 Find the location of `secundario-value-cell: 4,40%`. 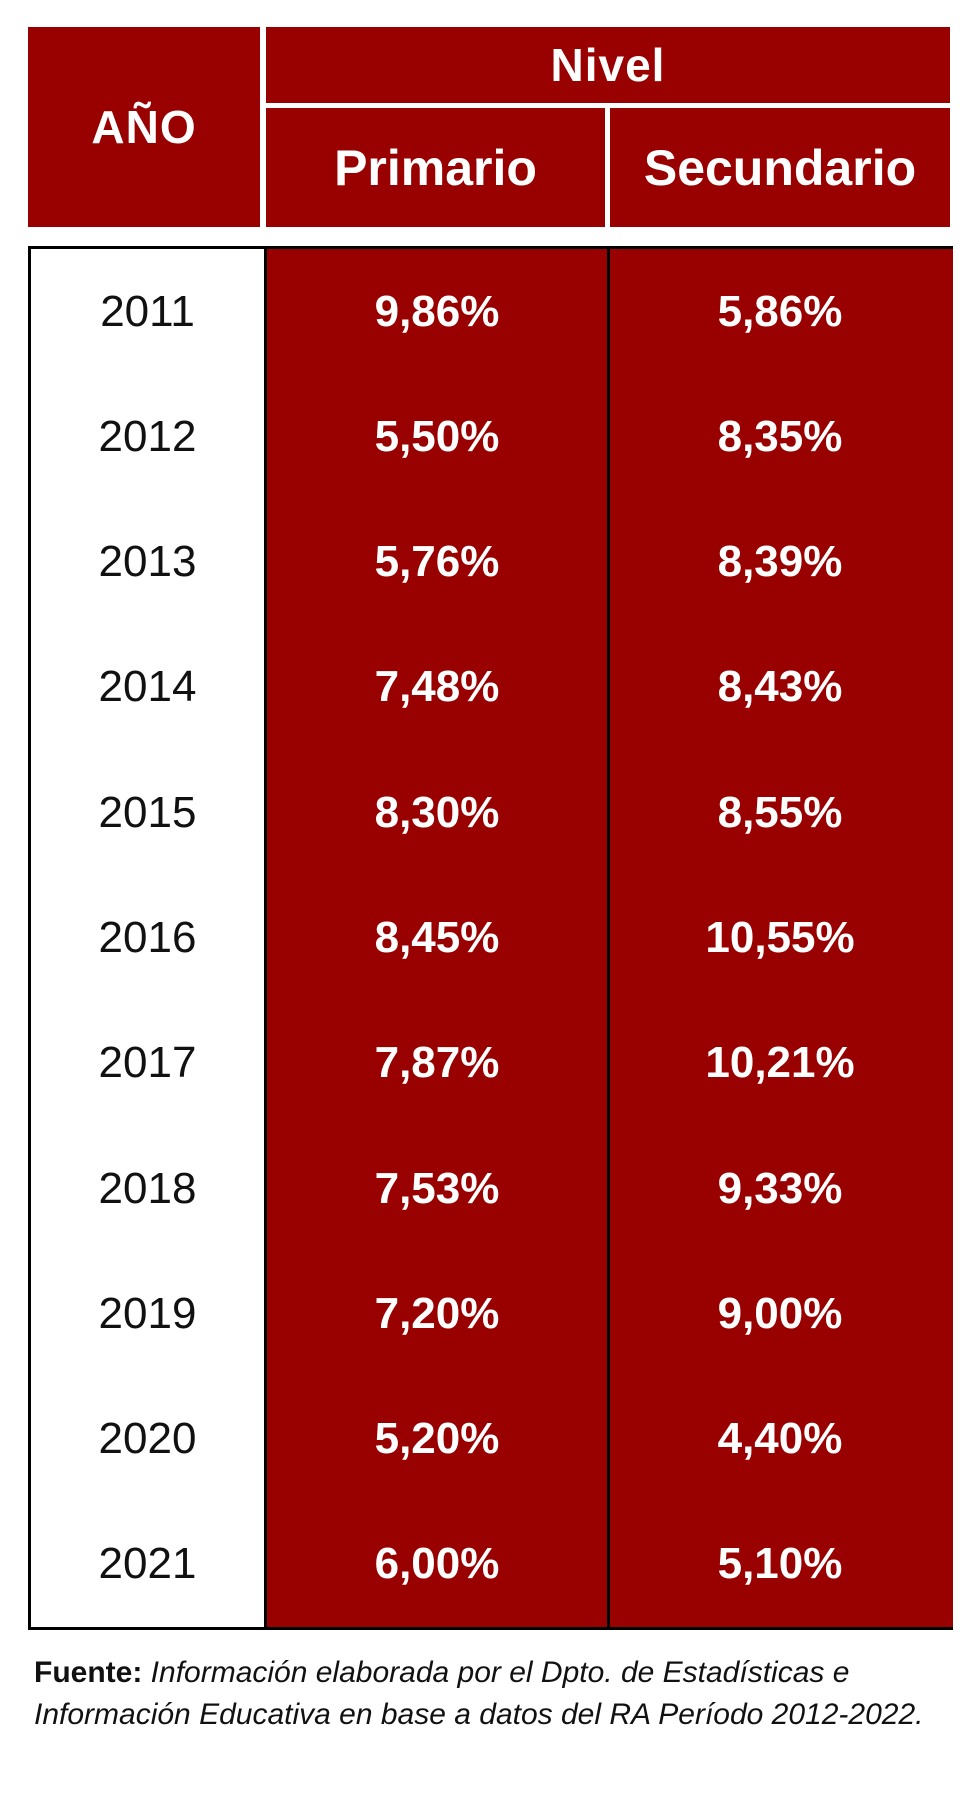

secundario-value-cell: 4,40% is located at coordinates (780, 1439).